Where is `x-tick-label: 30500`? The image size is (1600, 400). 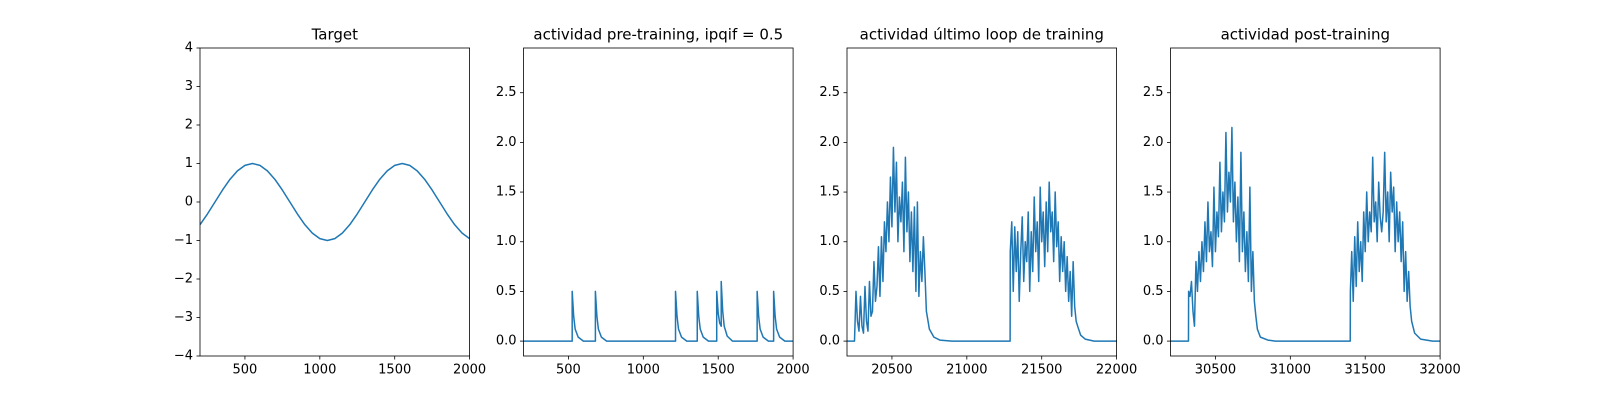
x-tick-label: 30500 is located at coordinates (1215, 370).